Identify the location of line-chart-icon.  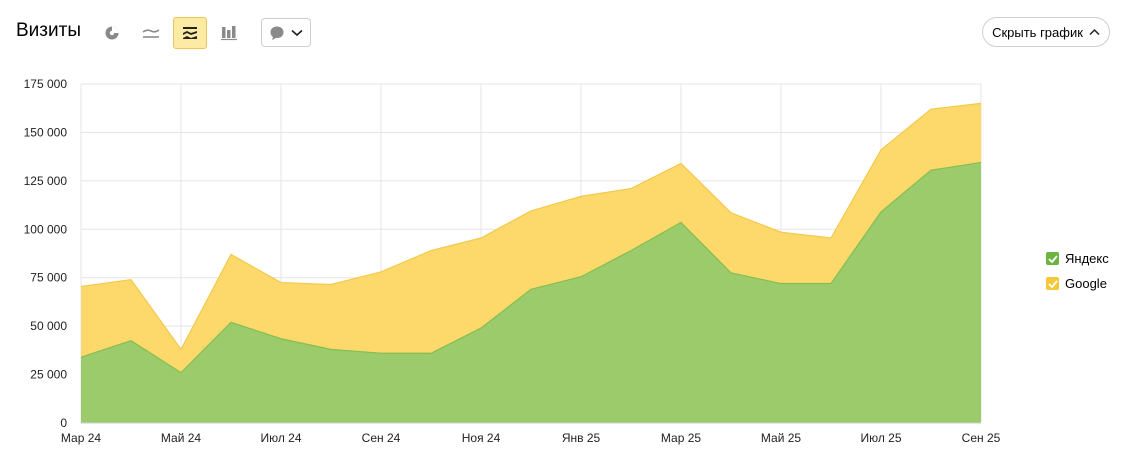
(151, 33).